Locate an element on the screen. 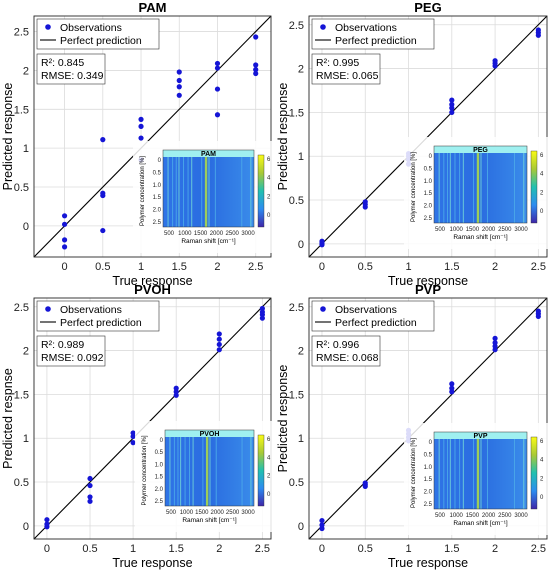 The width and height of the screenshot is (550, 572). legend-entry: Perfect prediction is located at coordinates (101, 41).